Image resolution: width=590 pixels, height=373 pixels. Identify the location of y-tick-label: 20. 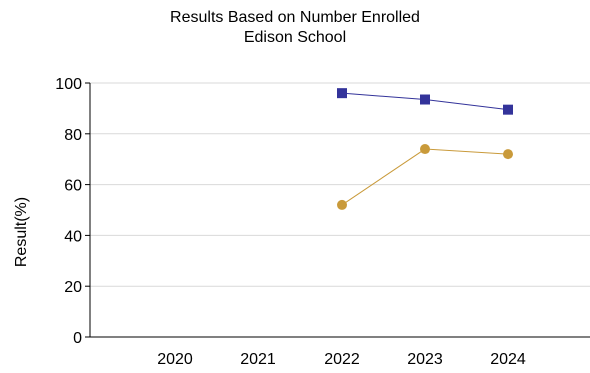
(73, 287).